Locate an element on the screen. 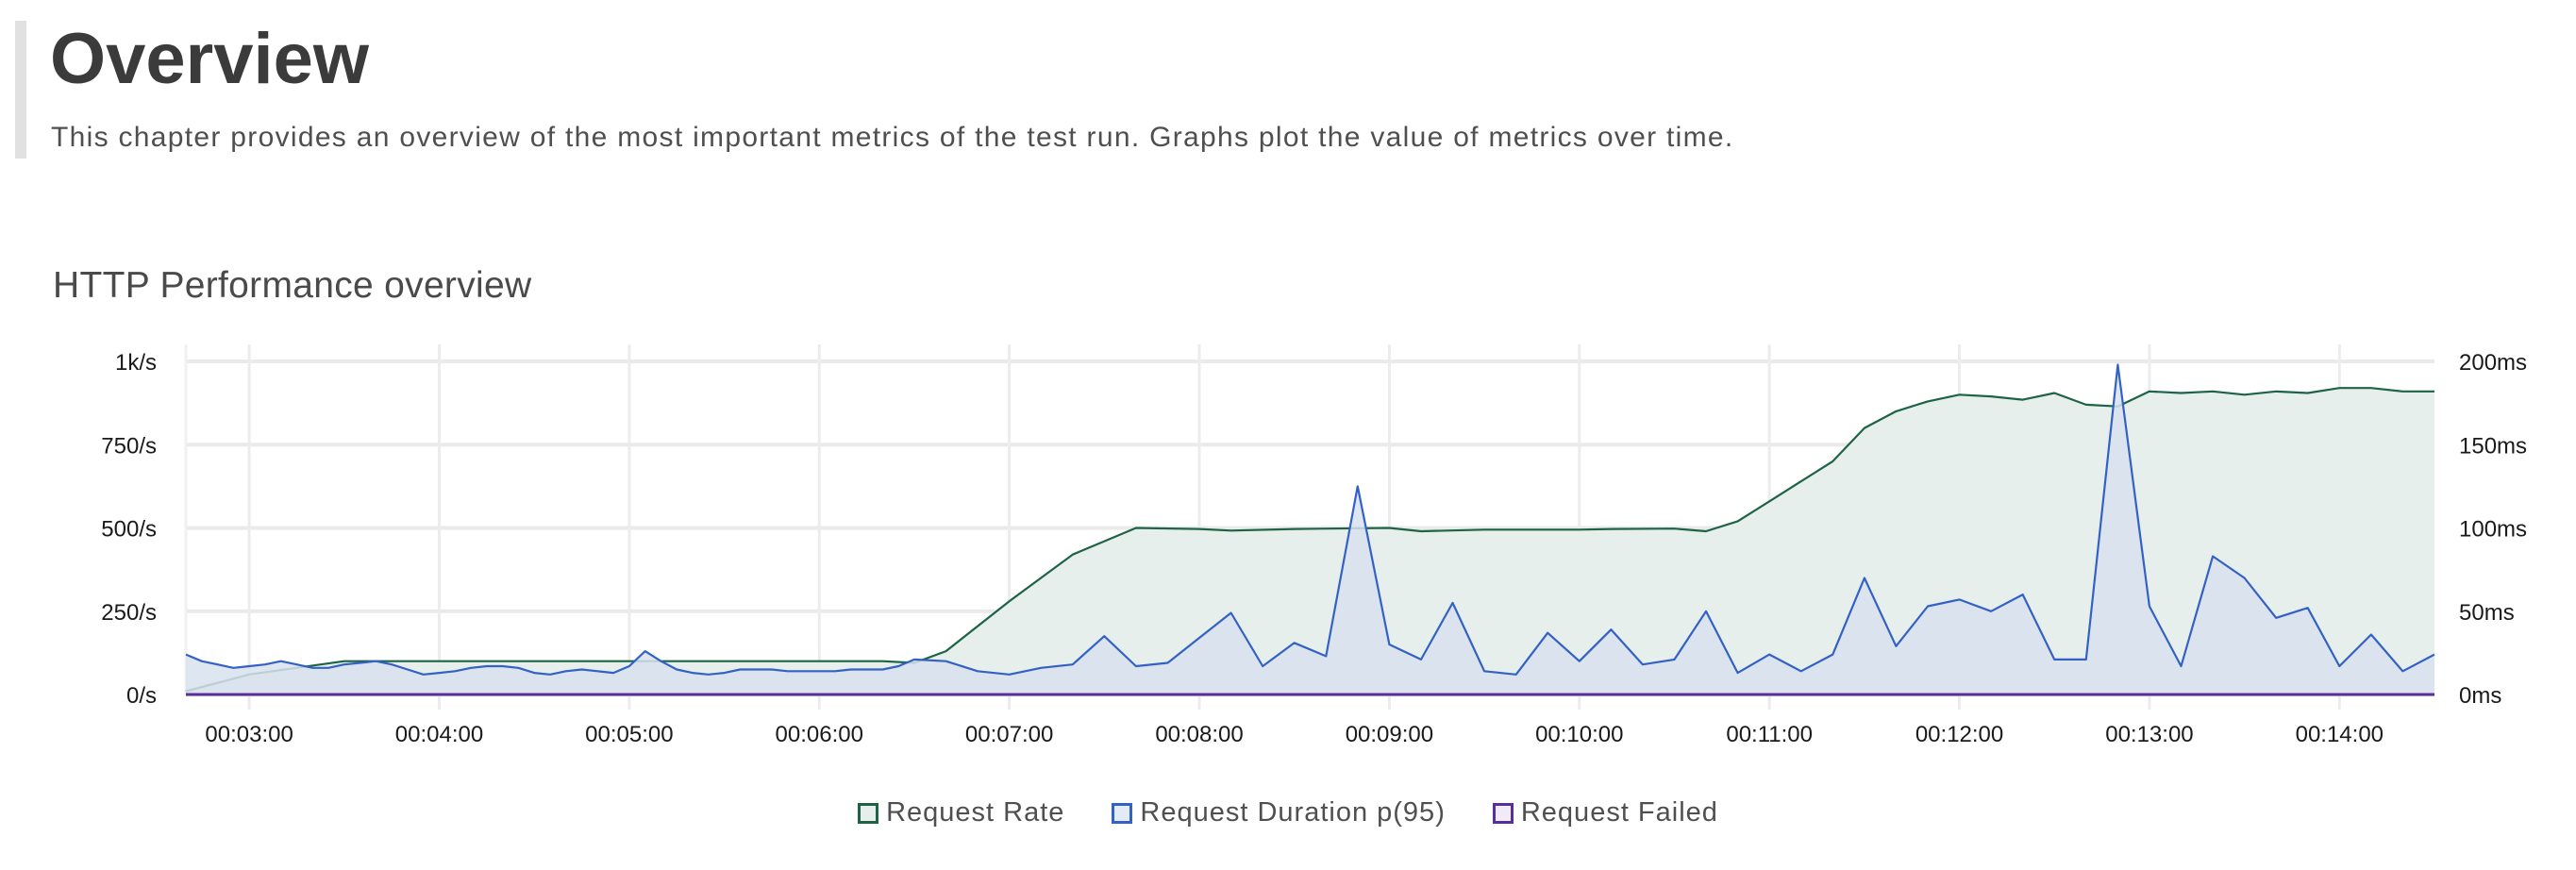 This screenshot has height=870, width=2576. y-left-tick-label: 1k/s is located at coordinates (136, 363).